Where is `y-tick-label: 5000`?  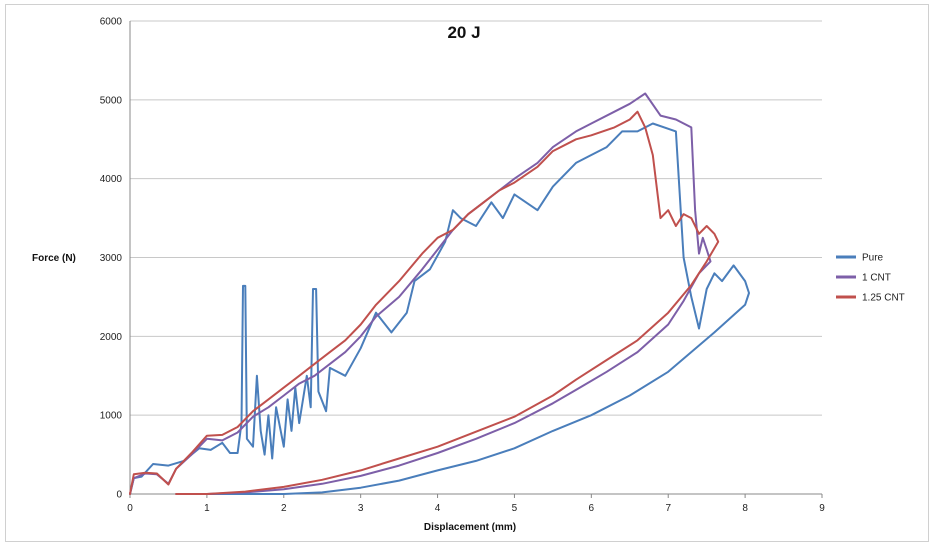
y-tick-label: 5000 is located at coordinates (111, 100).